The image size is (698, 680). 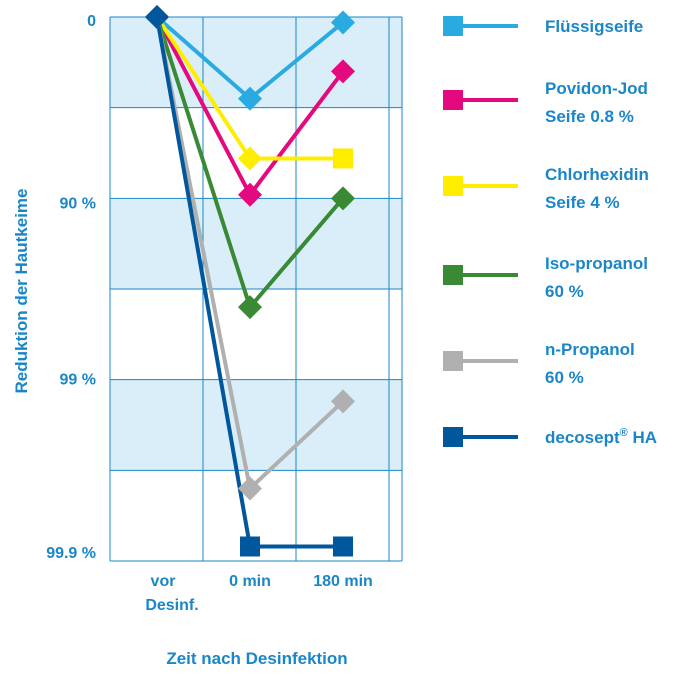 What do you see at coordinates (78, 203) in the screenshot?
I see `y-tick-label: 90 %` at bounding box center [78, 203].